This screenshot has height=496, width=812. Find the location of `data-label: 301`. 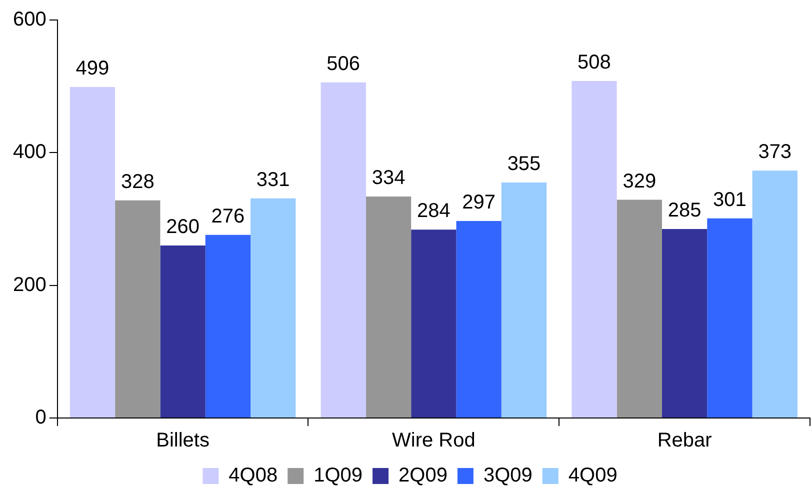

data-label: 301 is located at coordinates (729, 199).